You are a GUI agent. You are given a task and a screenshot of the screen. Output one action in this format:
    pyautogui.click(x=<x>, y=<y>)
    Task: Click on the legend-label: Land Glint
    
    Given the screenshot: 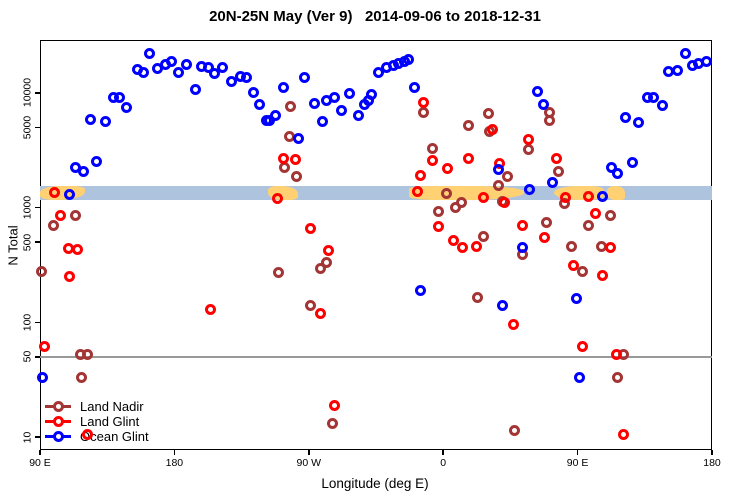 What is the action you would take?
    pyautogui.click(x=110, y=421)
    